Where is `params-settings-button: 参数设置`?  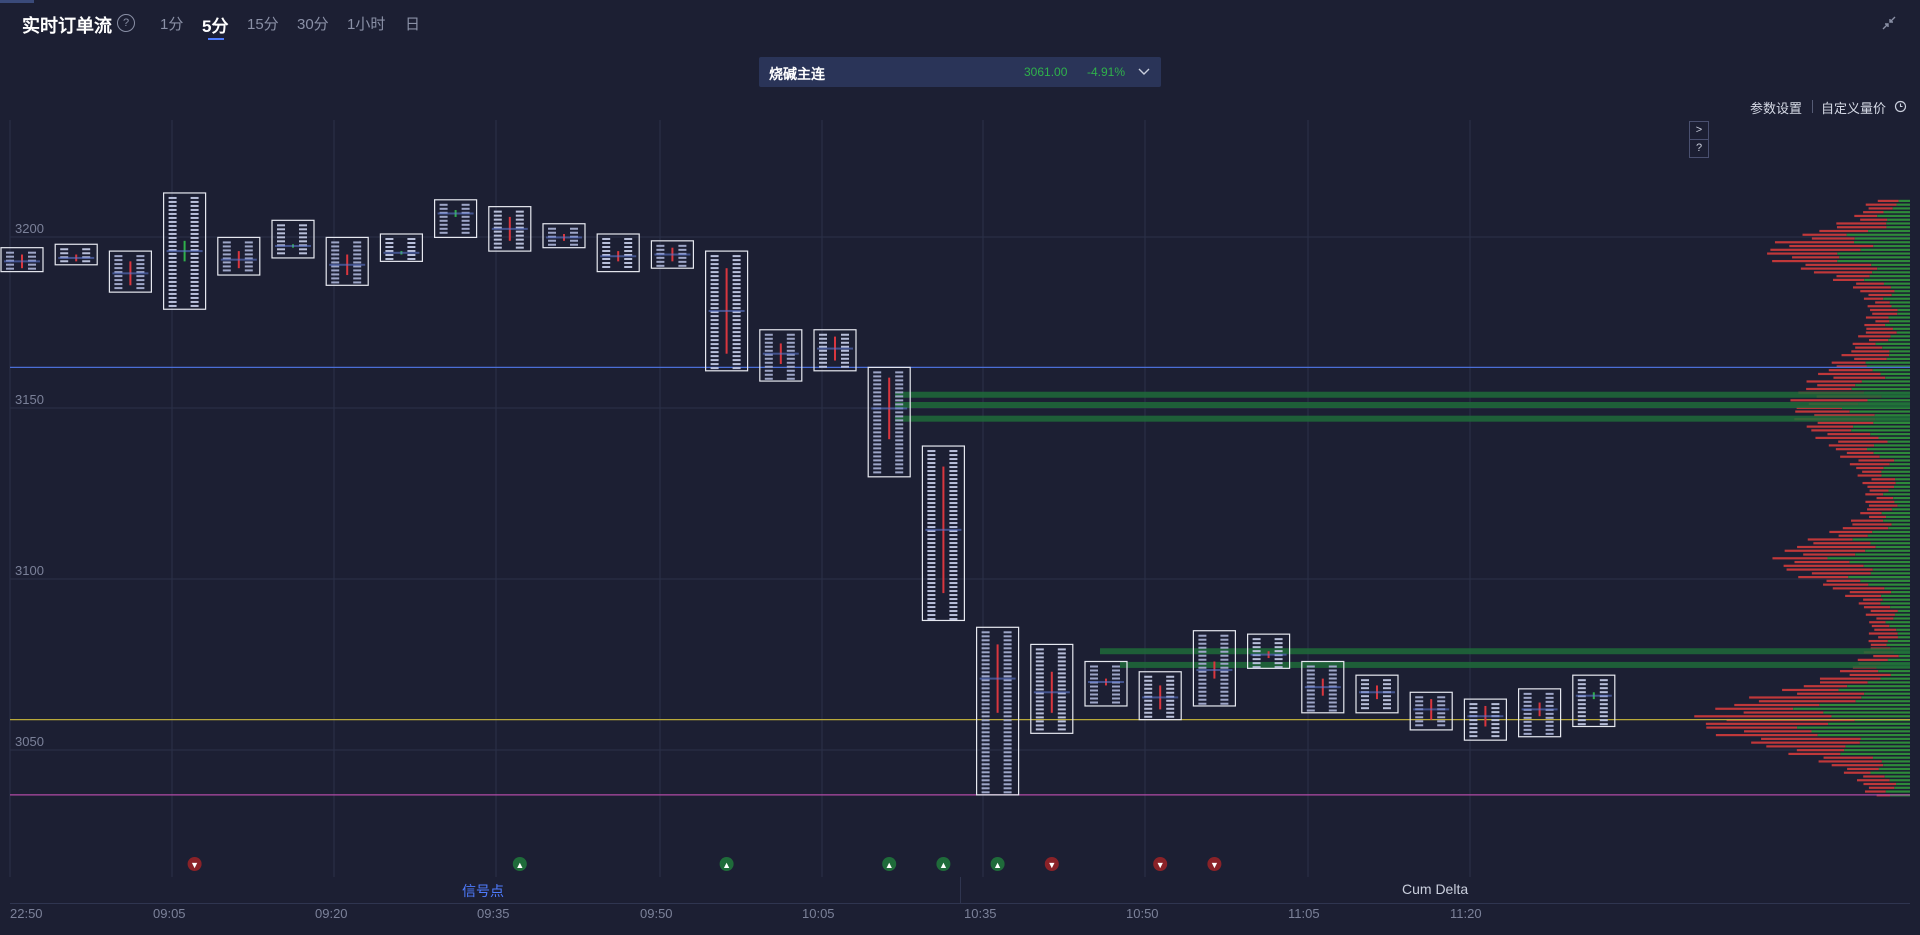
params-settings-button: 参数设置 is located at coordinates (1776, 108).